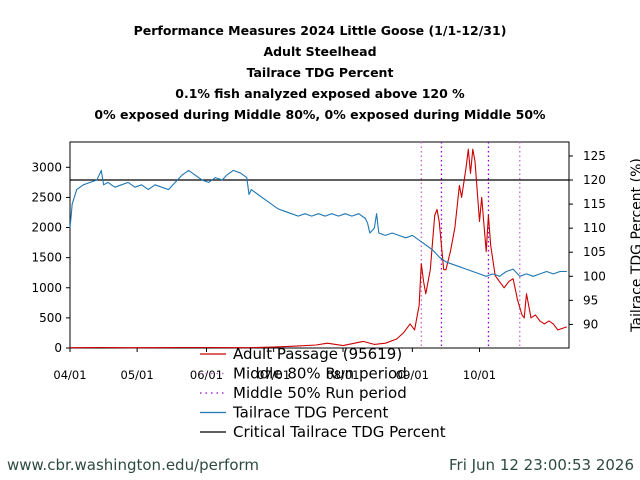  What do you see at coordinates (206, 375) in the screenshot?
I see `x-tick-label: 06/01` at bounding box center [206, 375].